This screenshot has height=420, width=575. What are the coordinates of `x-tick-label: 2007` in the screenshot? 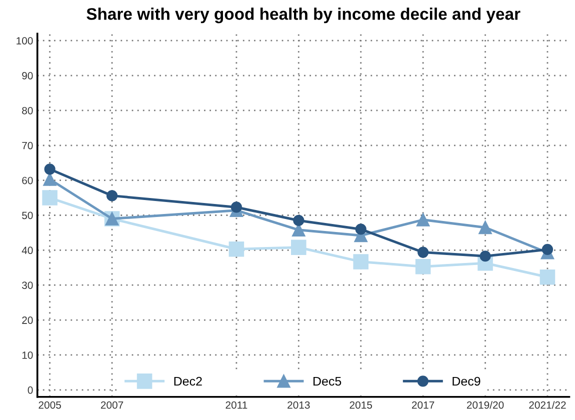 It's located at (112, 405).